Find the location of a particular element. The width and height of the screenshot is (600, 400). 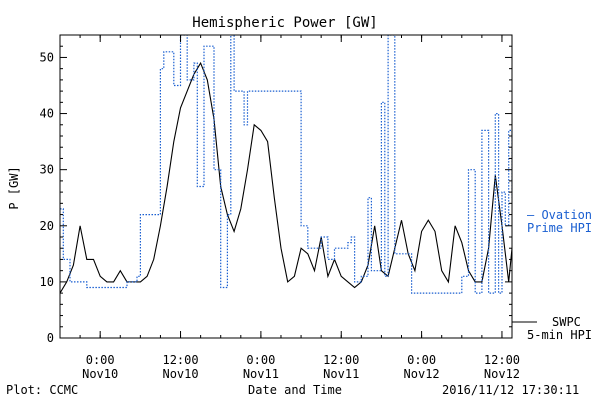

y-tick-label: 40 is located at coordinates (47, 114).